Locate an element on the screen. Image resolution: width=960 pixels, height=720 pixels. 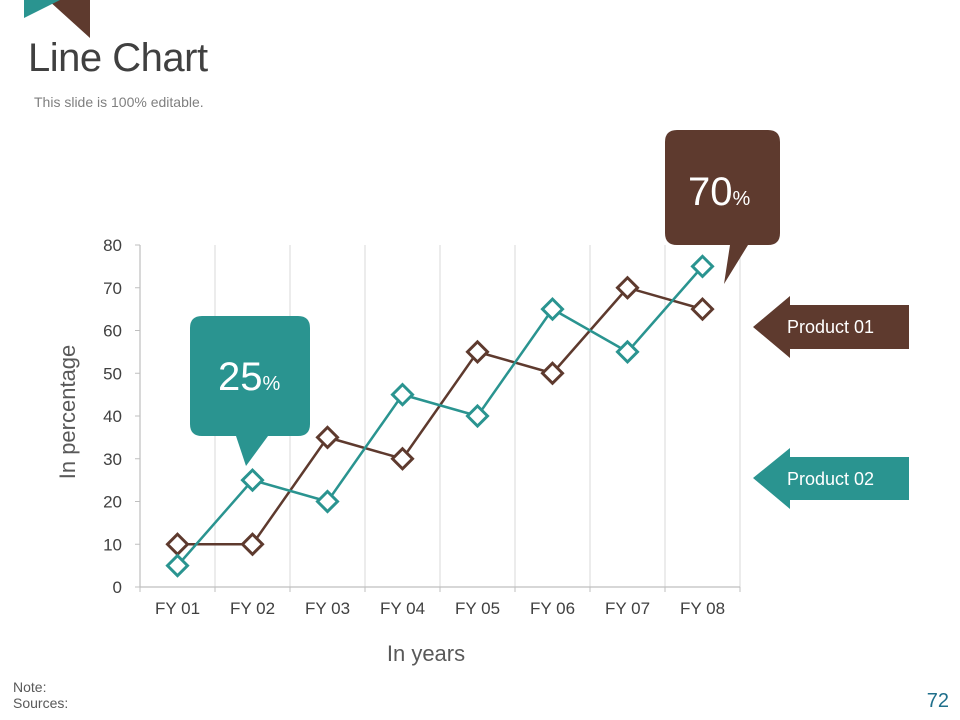
callout-70-unit: % is located at coordinates (741, 199).